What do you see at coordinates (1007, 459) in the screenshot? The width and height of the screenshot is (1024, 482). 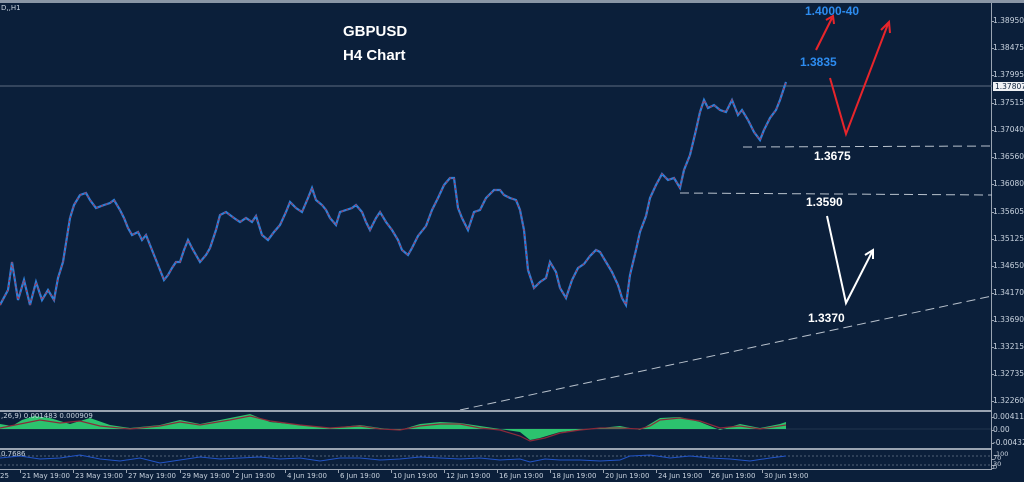 I see `rsi-axis: 100 70 30 0` at bounding box center [1007, 459].